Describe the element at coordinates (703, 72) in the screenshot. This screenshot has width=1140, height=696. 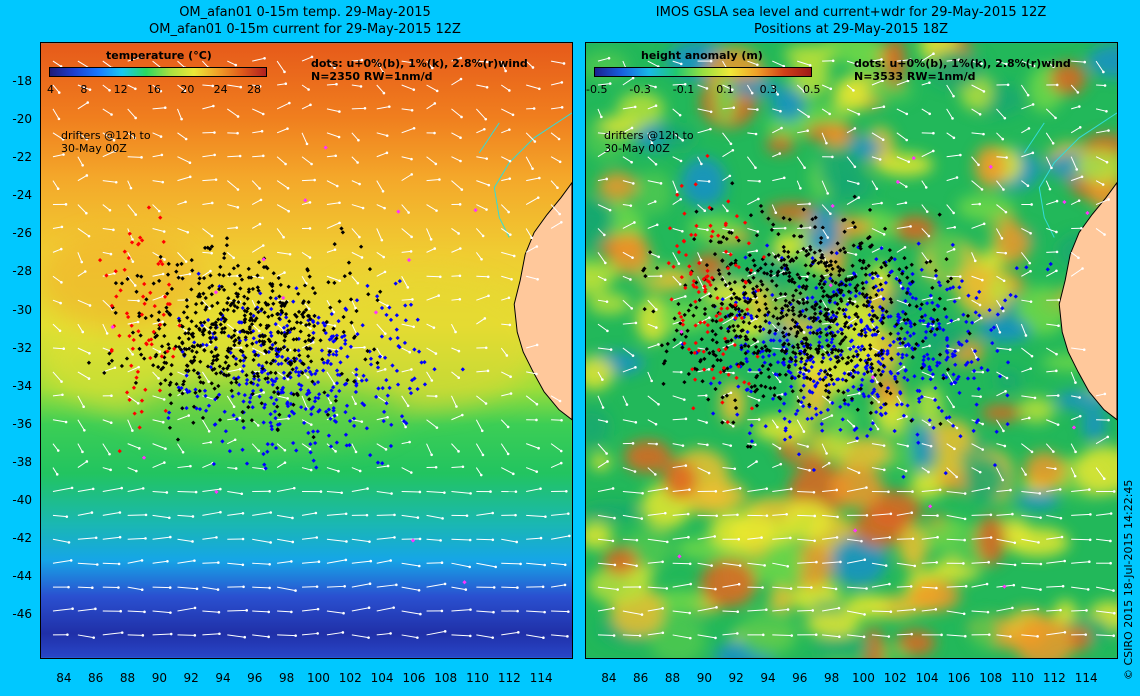
I see `right-colorbar` at that location.